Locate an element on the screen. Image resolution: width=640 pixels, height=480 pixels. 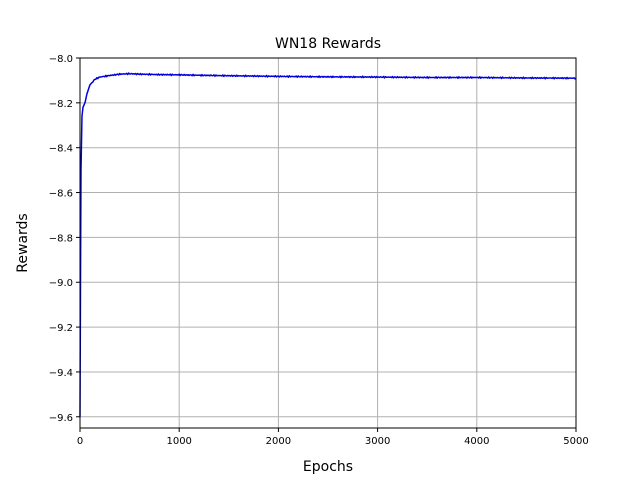
x-tick-label: 4000 is located at coordinates (476, 441).